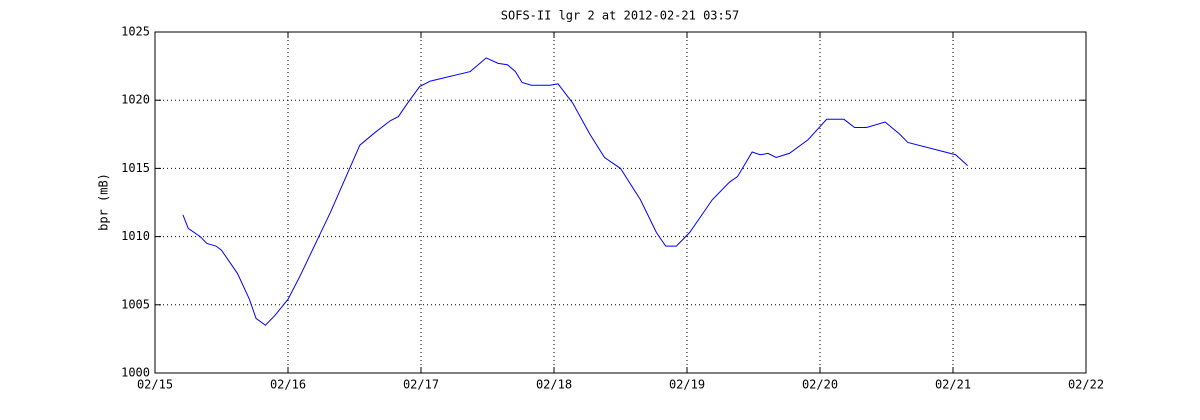 This screenshot has width=1200, height=420. Describe the element at coordinates (820, 385) in the screenshot. I see `x-tick-label: 02/20` at that location.